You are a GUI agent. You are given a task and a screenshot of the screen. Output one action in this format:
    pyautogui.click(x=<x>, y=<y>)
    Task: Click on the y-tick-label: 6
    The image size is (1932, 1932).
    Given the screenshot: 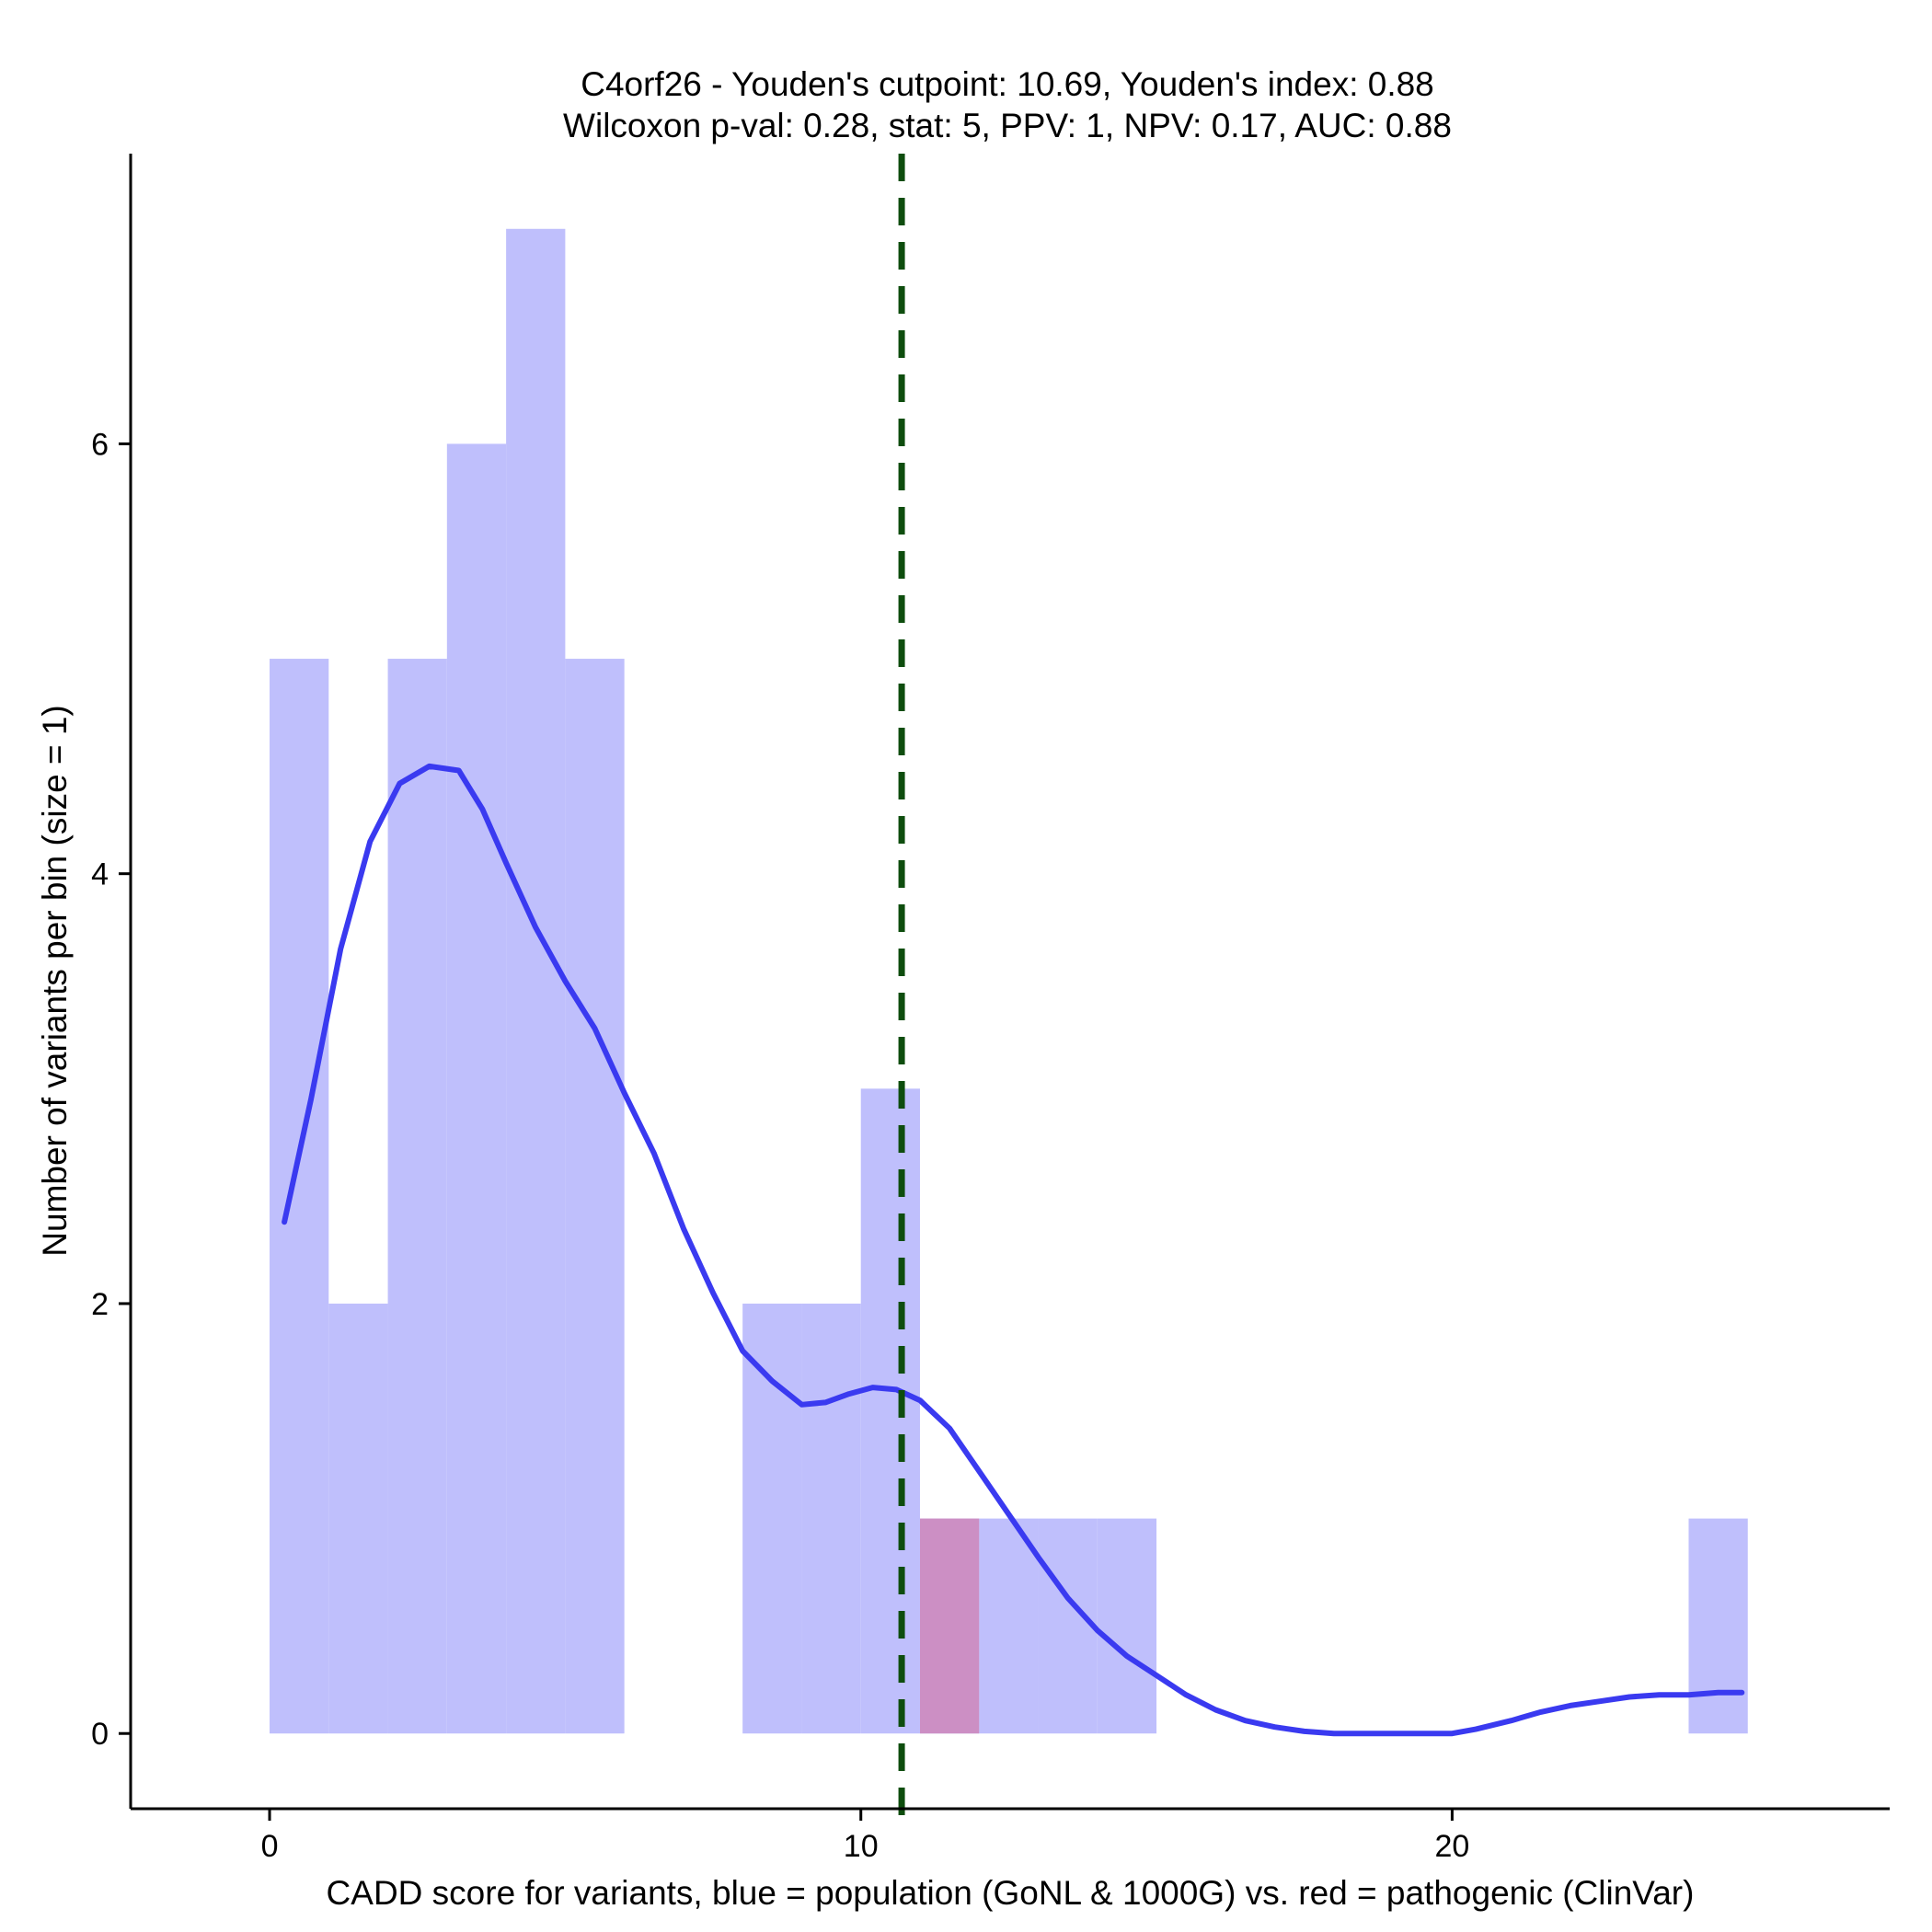 What is the action you would take?
    pyautogui.click(x=100, y=444)
    